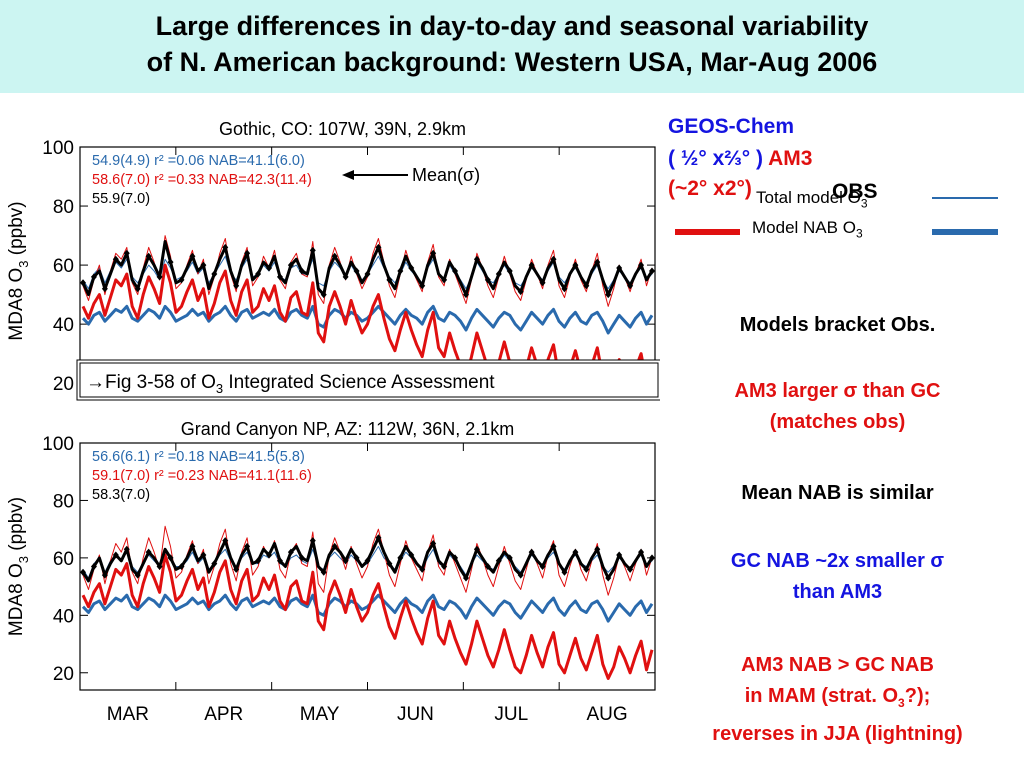  Describe the element at coordinates (320, 714) in the screenshot. I see `x-tick-label: MAY` at that location.